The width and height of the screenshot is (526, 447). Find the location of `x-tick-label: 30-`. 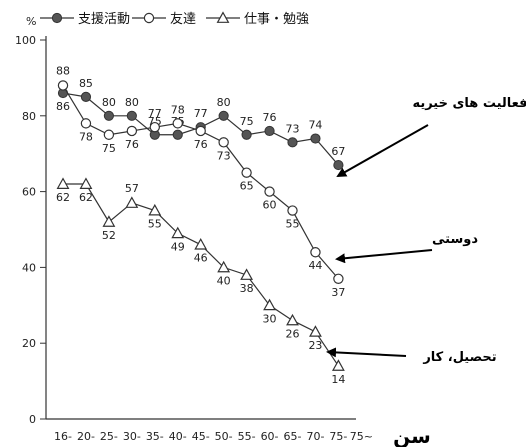

x-tick-label: 30- is located at coordinates (132, 436).